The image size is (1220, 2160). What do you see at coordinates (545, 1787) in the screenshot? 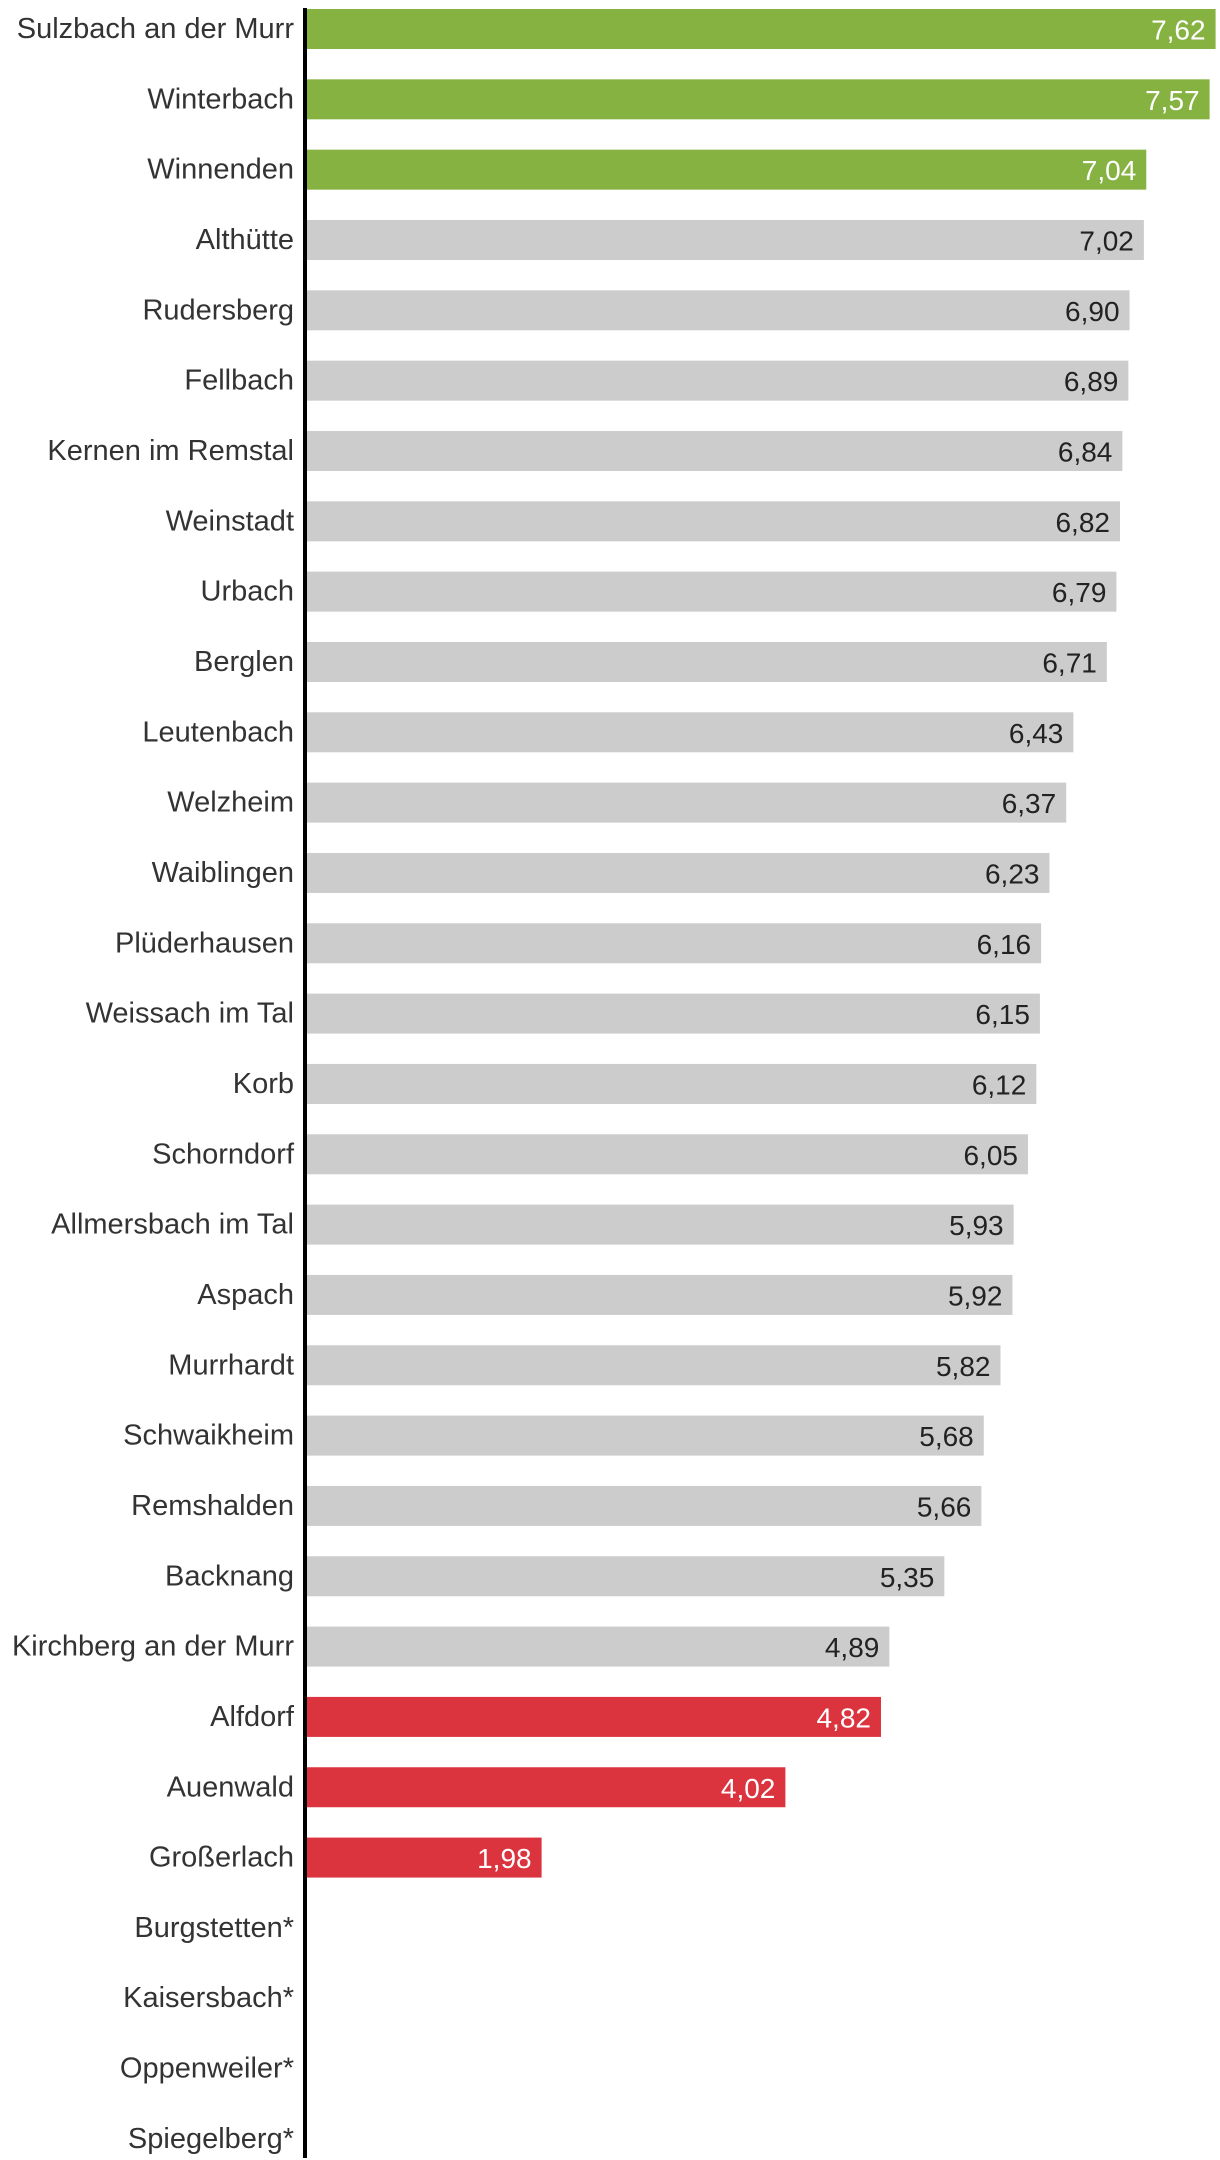
I see `bar-auenwald` at bounding box center [545, 1787].